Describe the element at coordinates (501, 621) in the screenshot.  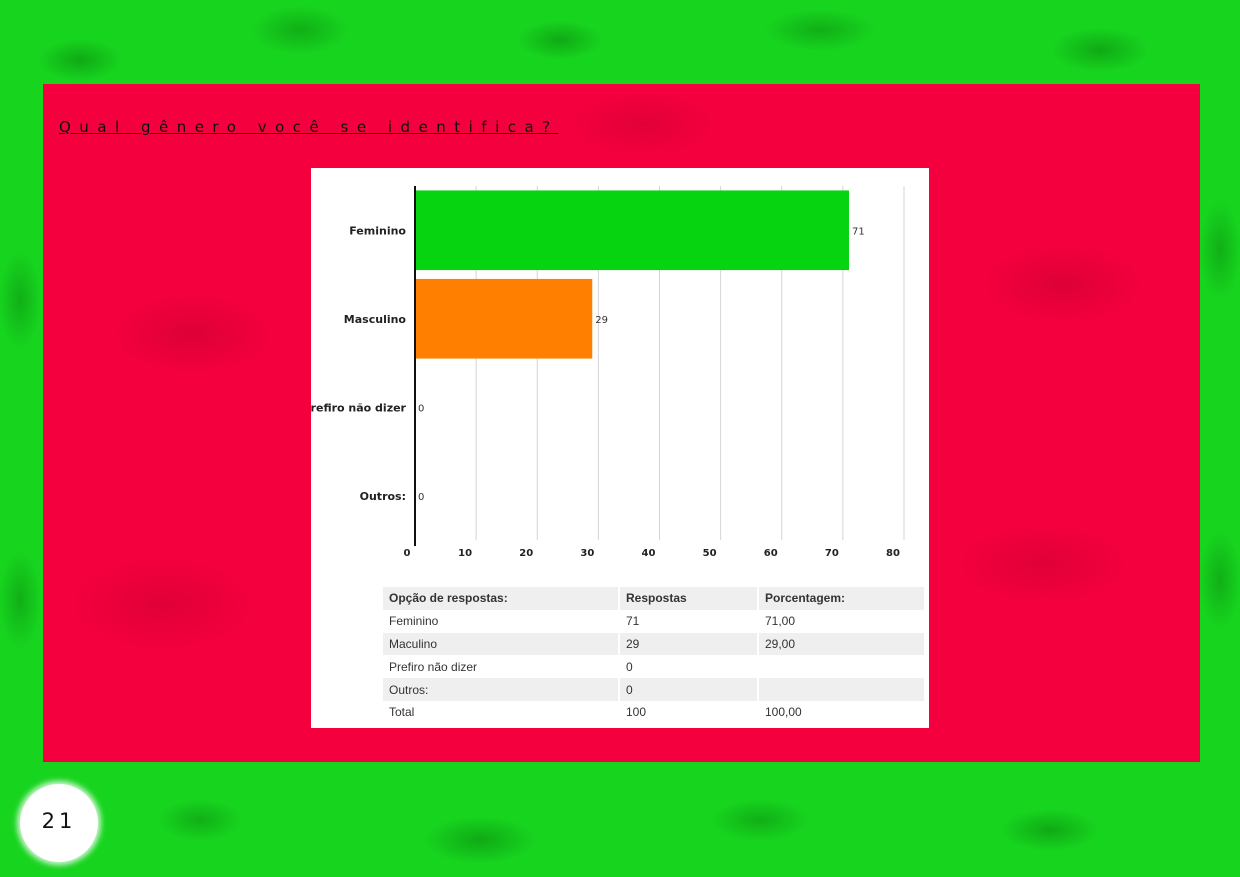
I see `table-cell-option: Feminino` at that location.